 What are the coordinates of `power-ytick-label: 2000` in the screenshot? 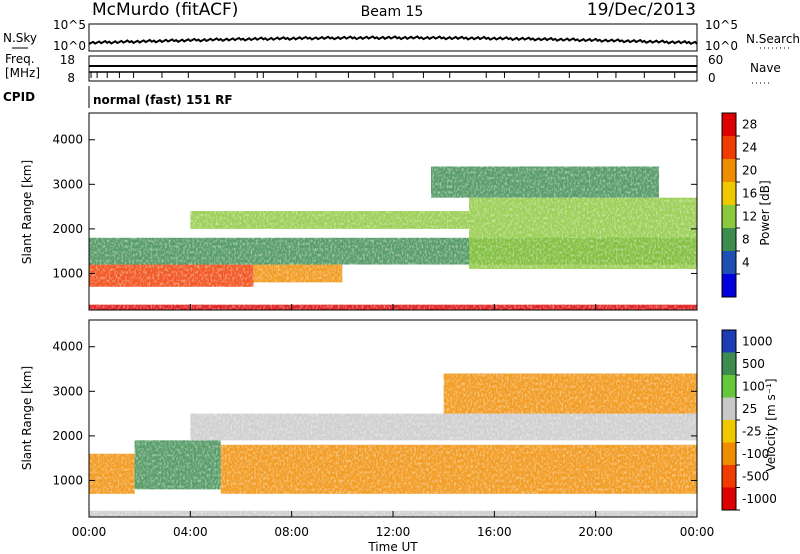 It's located at (67, 229).